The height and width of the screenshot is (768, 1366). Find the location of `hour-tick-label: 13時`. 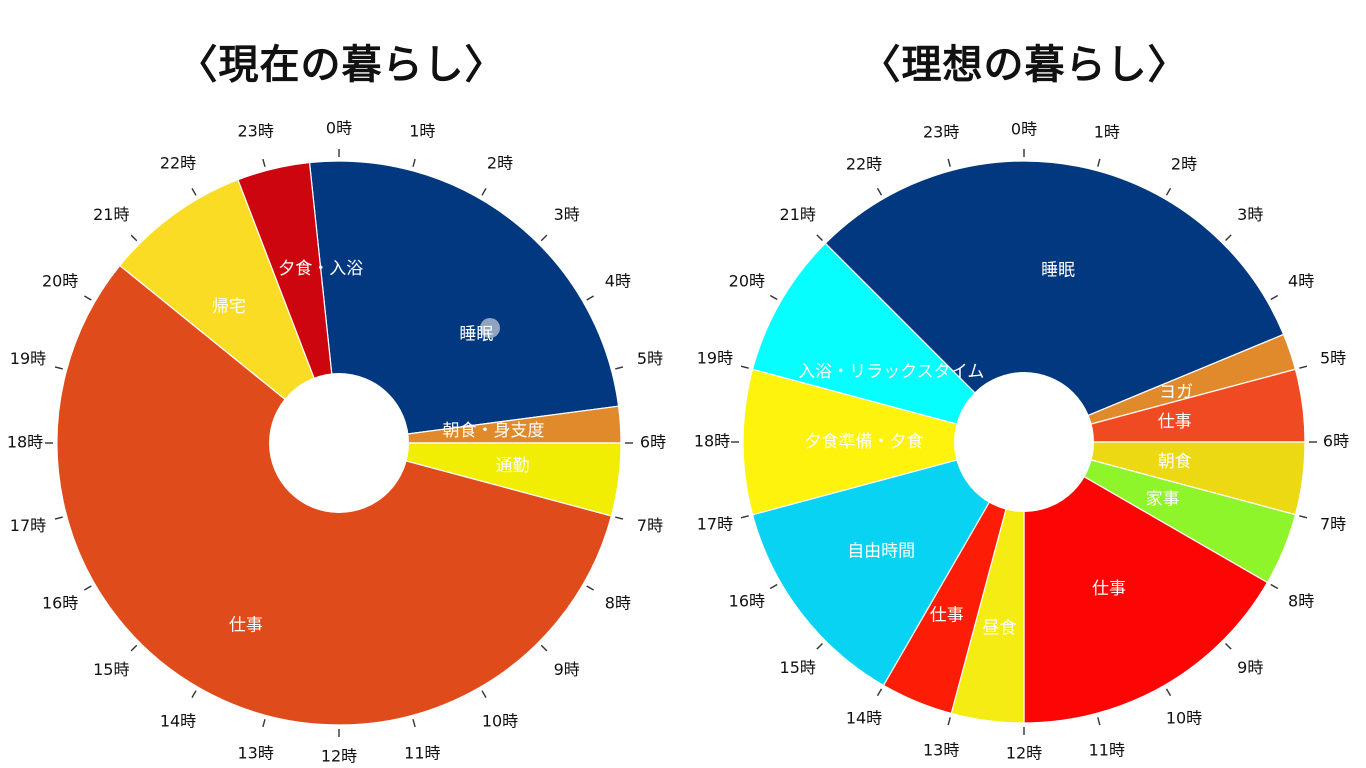

hour-tick-label: 13時 is located at coordinates (941, 750).